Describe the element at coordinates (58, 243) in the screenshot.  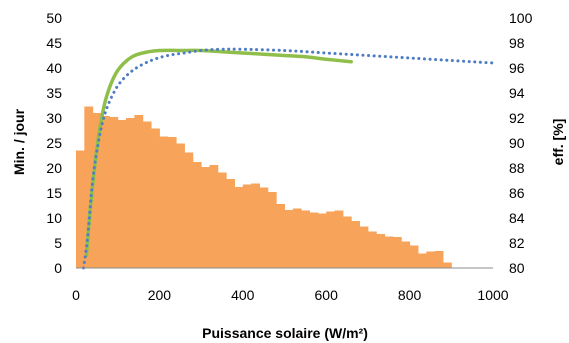
I see `y-tick-label: 5` at that location.